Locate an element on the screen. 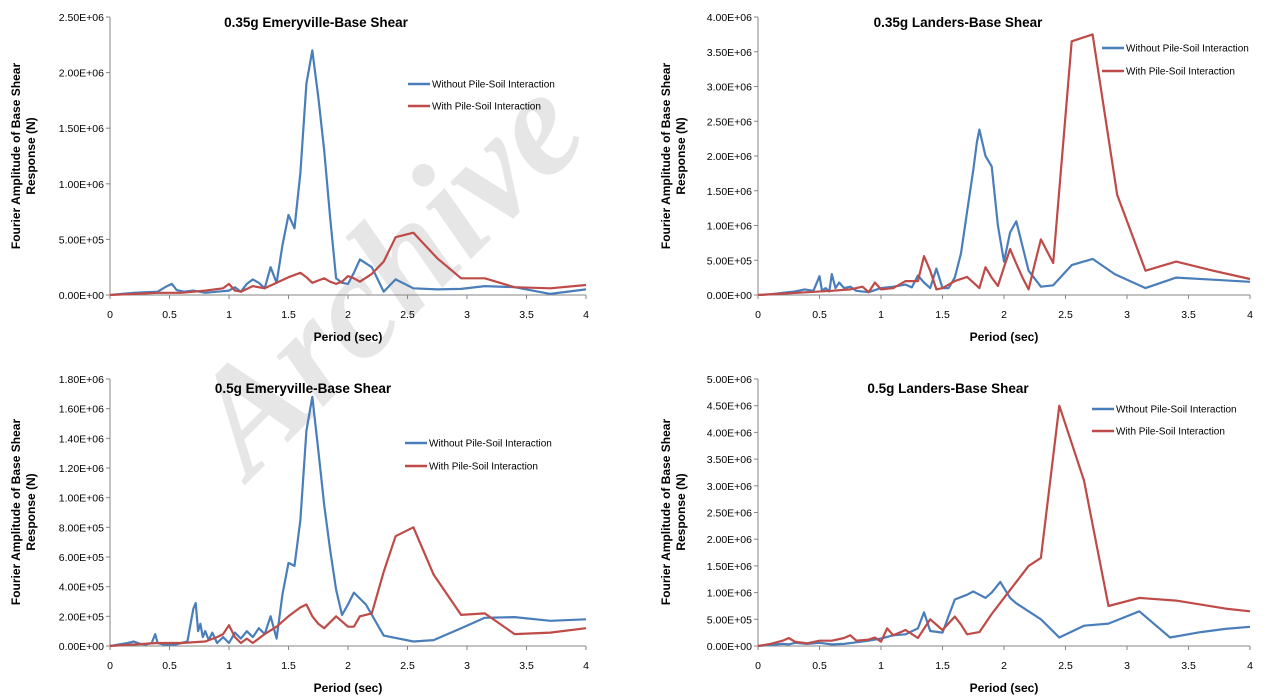 The image size is (1272, 697). y-tick-label: 4.50E+06 is located at coordinates (729, 407).